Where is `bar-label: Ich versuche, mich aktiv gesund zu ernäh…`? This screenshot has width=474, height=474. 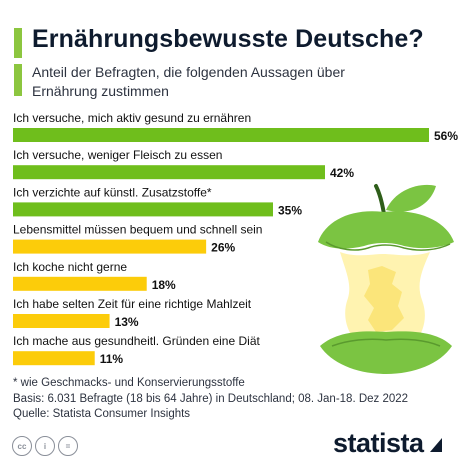 bar-label: Ich versuche, mich aktiv gesund zu ernäh… is located at coordinates (132, 118).